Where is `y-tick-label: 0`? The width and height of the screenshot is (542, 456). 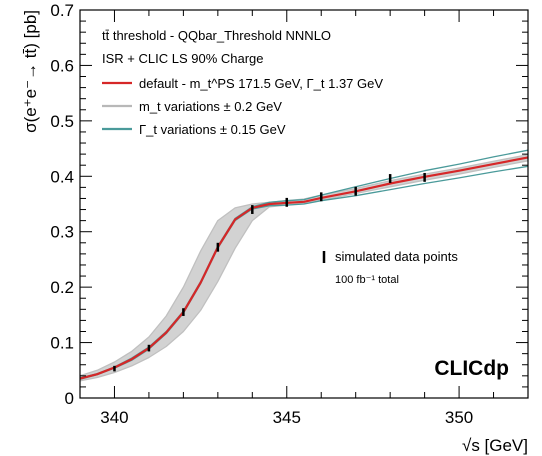
y-tick-label: 0 is located at coordinates (69, 398).